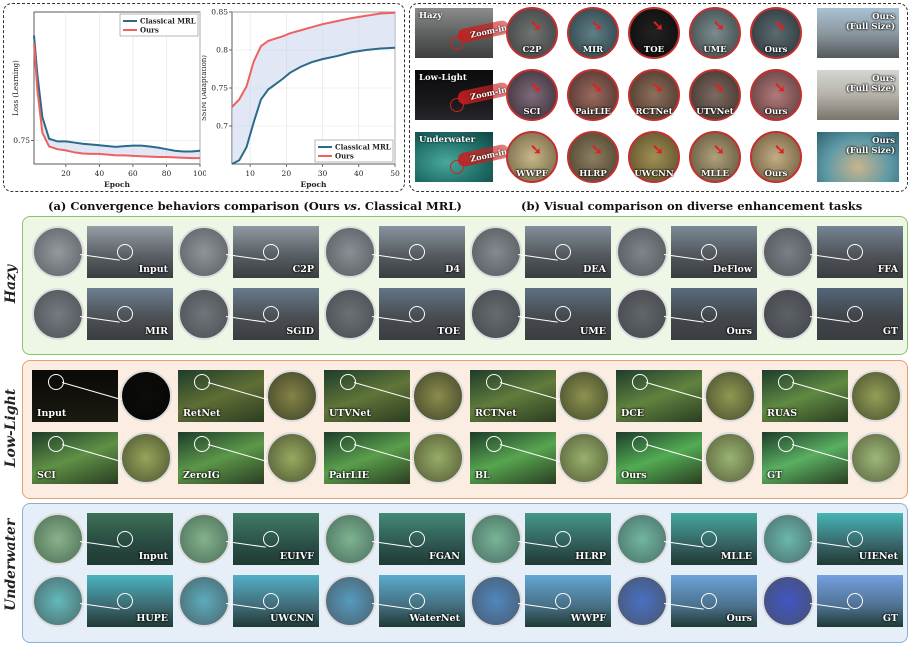  What do you see at coordinates (776, 50) in the screenshot?
I see `visual-crop-label: Ours` at bounding box center [776, 50].